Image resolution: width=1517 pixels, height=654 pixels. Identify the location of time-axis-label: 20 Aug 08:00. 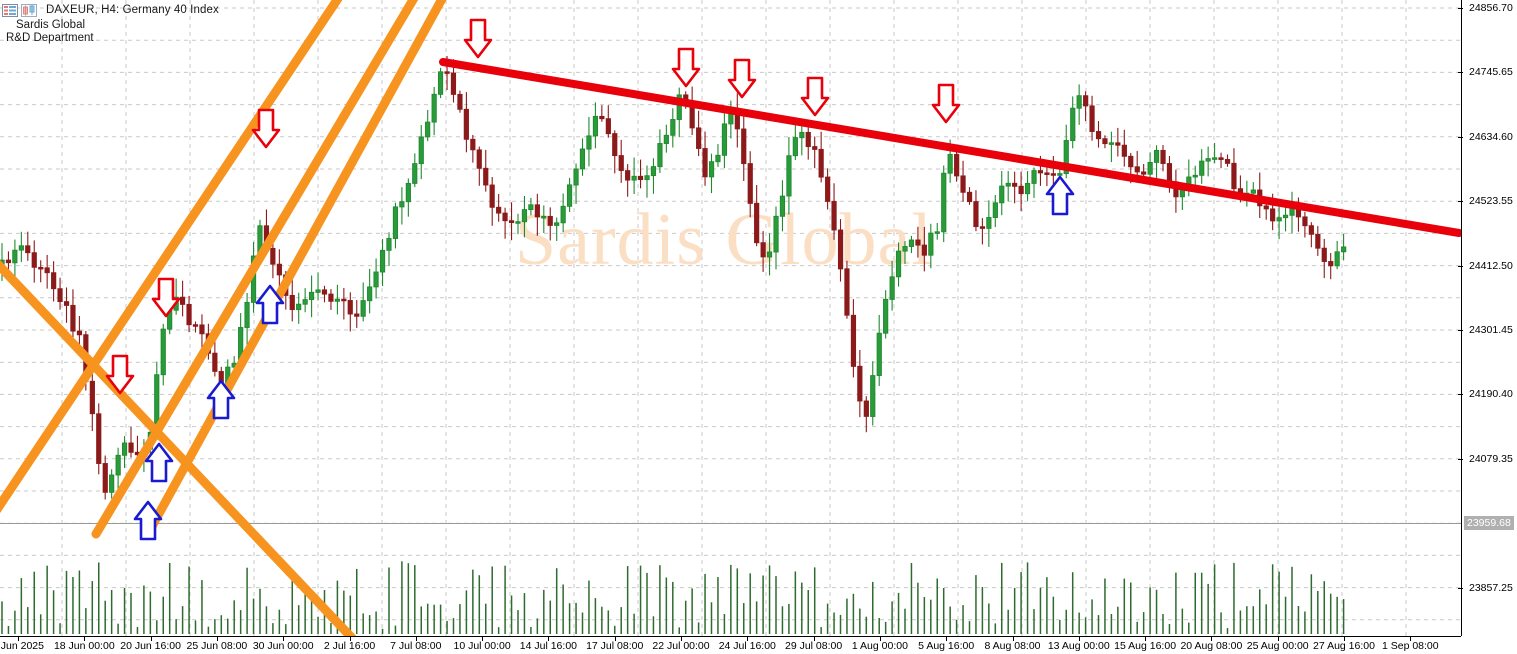
(1211, 646).